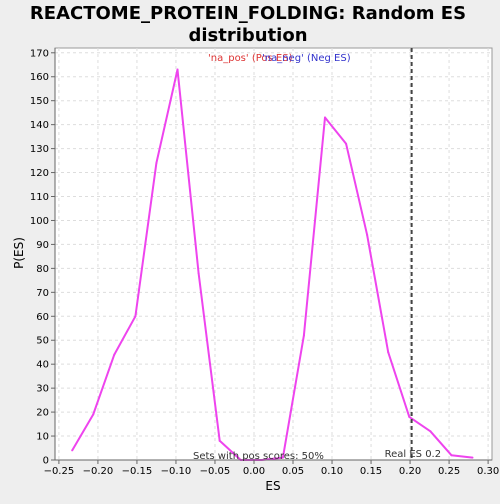 The width and height of the screenshot is (500, 504). I want to click on y-tick-label: 70, so click(42, 293).